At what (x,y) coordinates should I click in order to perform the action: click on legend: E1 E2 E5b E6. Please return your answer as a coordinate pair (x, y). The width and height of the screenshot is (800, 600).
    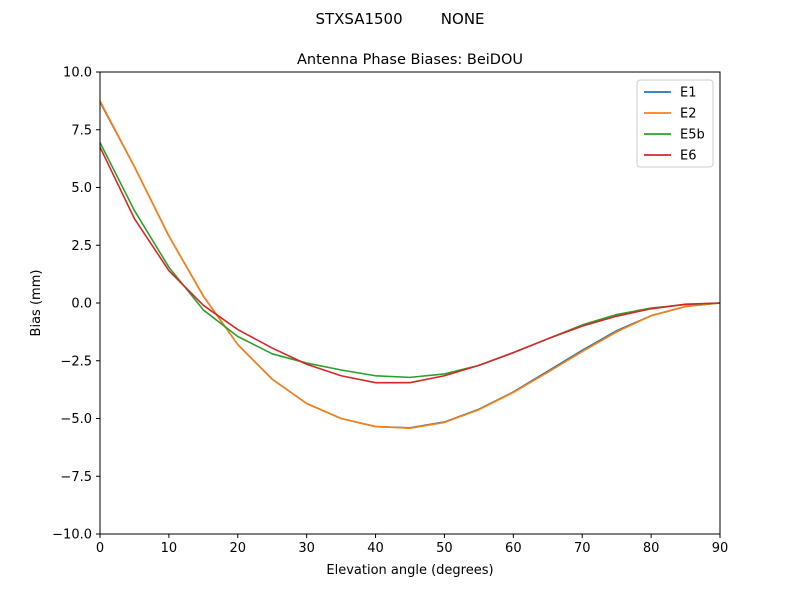
    Looking at the image, I should click on (675, 123).